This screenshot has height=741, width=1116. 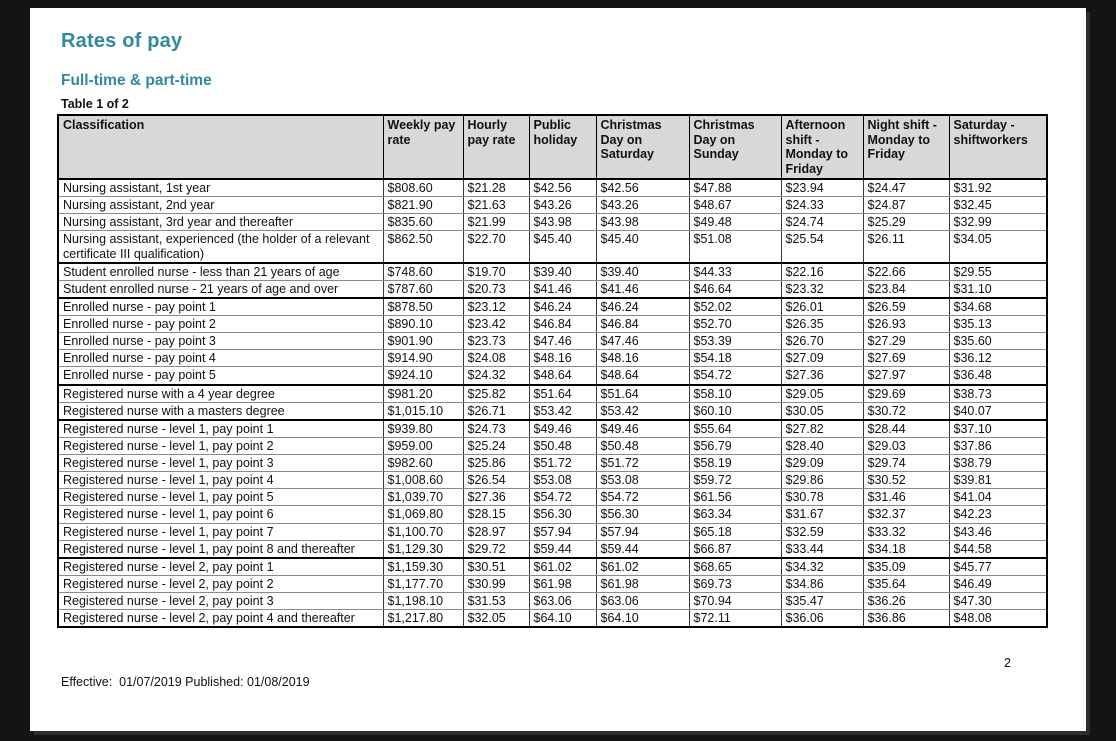 What do you see at coordinates (562, 147) in the screenshot?
I see `column-header-3: Public holiday` at bounding box center [562, 147].